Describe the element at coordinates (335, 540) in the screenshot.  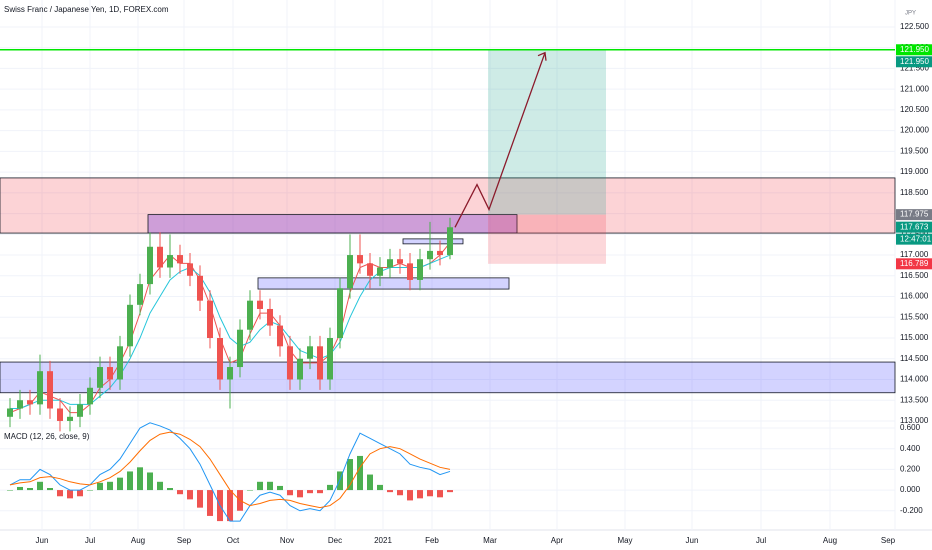
I see `x-tick-label: Dec` at that location.